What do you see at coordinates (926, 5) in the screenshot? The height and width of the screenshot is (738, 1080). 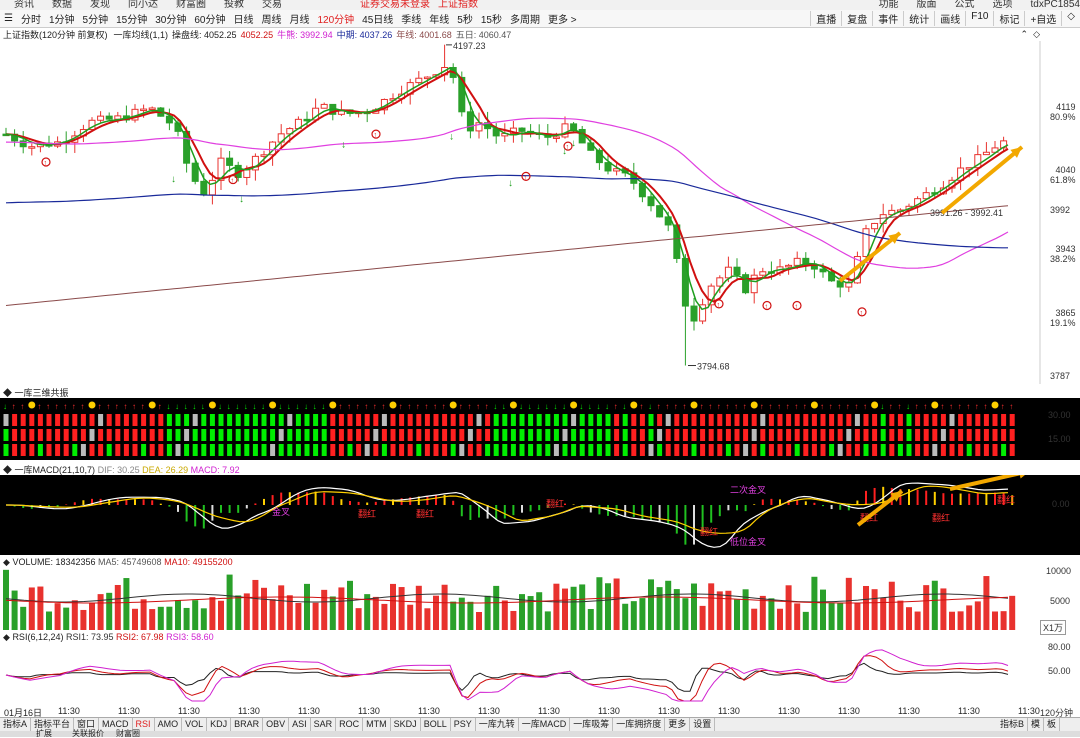 I see `menu-right-1: 版面` at bounding box center [926, 5].